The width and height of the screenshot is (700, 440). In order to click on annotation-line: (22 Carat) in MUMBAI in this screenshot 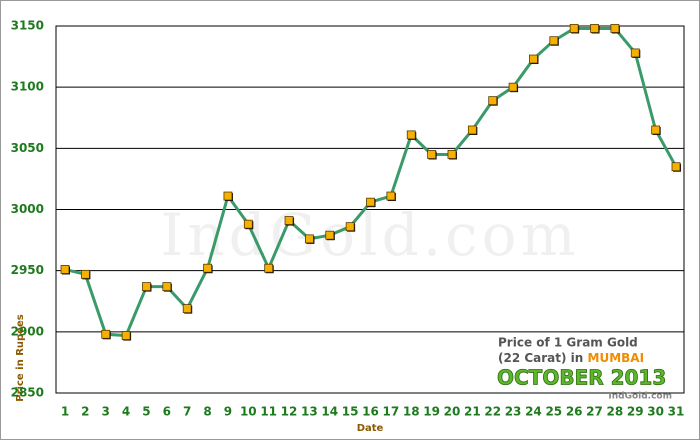, I will do `click(571, 358)`.